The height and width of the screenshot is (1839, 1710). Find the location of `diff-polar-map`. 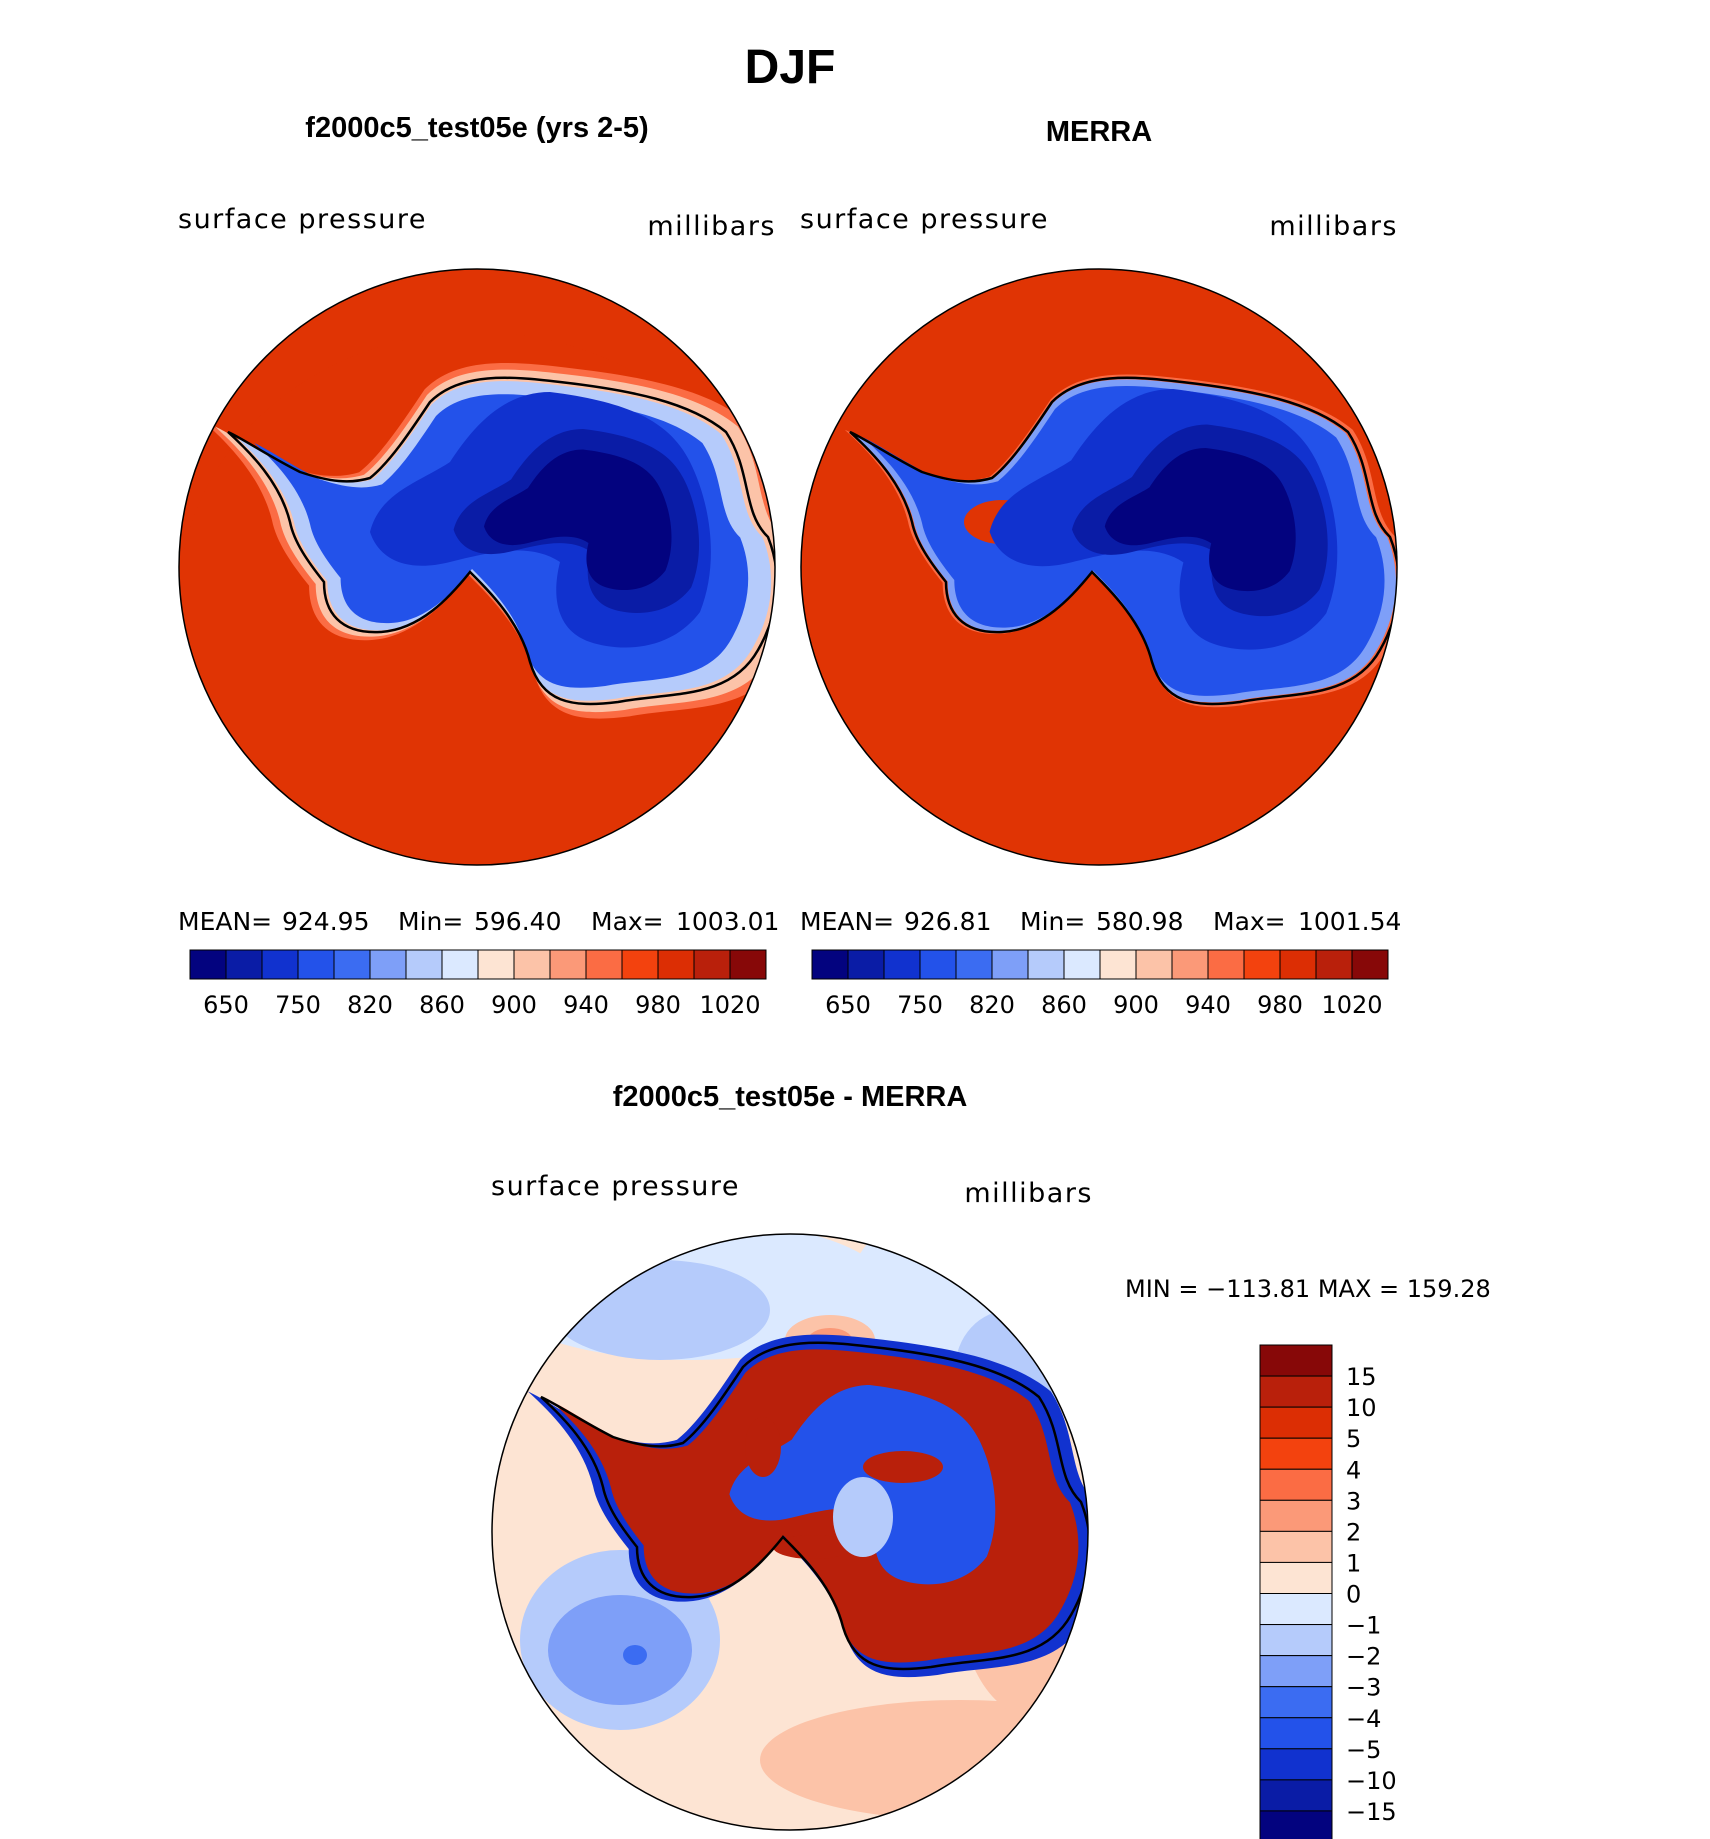

diff-polar-map is located at coordinates (790, 1532).